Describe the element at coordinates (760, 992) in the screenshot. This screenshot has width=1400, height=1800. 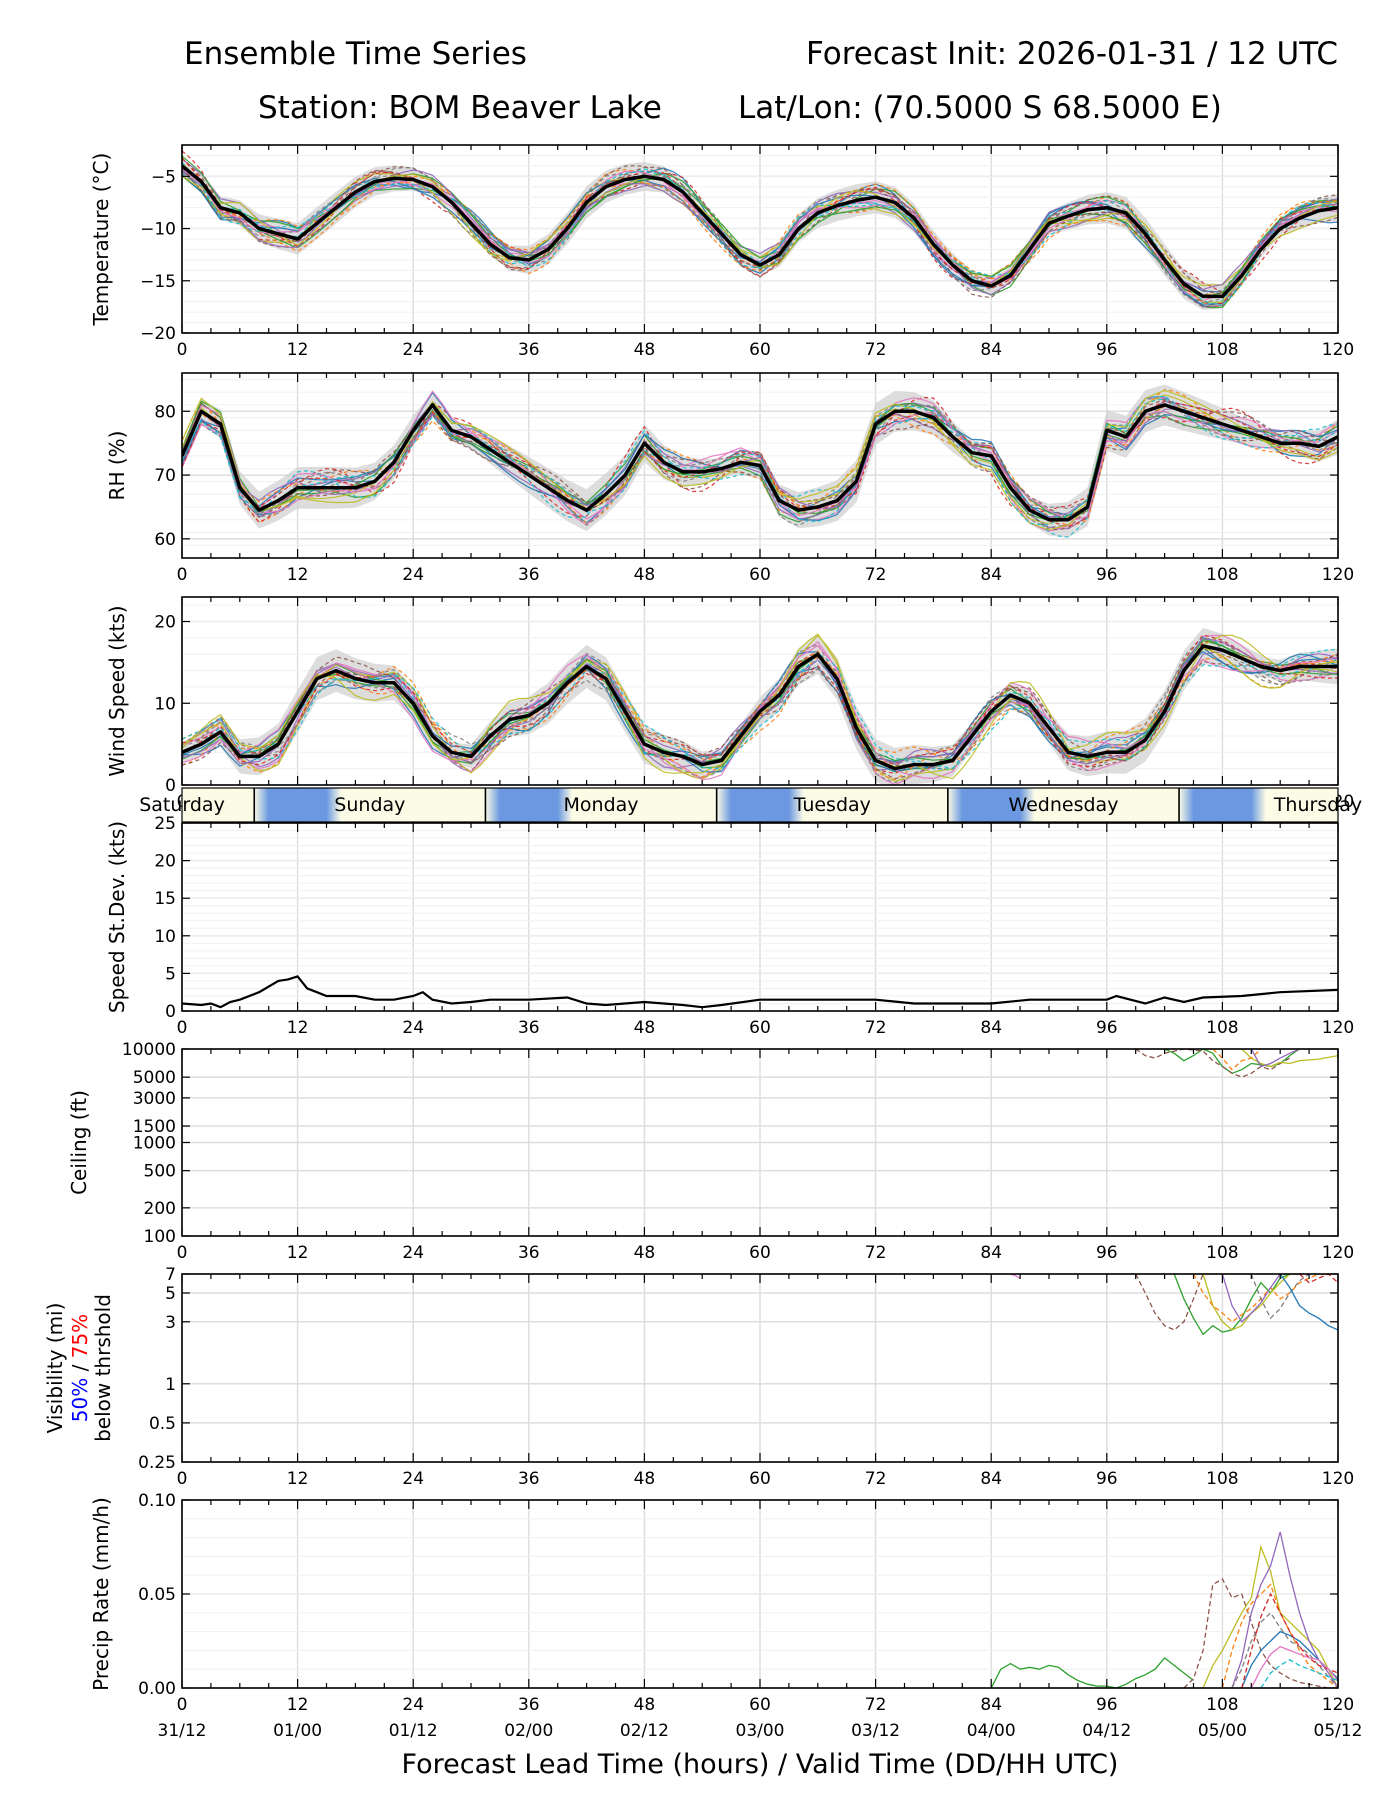
I see `sd-plot-area` at that location.